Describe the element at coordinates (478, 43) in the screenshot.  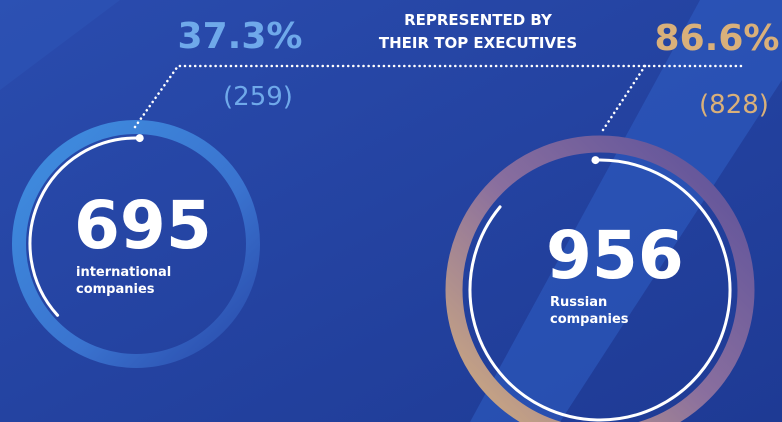
I see `heading: THEIR TOP EXECUTIVES` at that location.